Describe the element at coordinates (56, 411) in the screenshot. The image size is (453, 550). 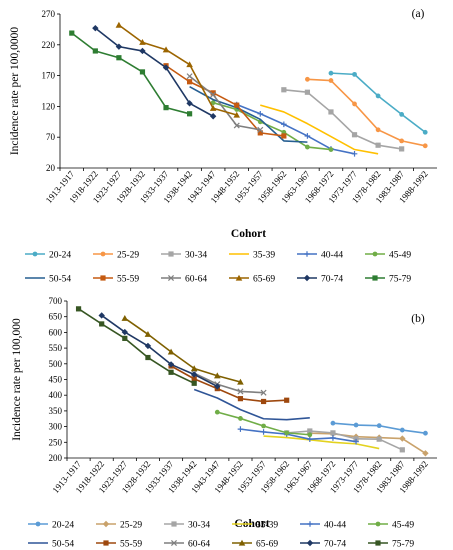
I see `y-tick-label: 350` at that location.